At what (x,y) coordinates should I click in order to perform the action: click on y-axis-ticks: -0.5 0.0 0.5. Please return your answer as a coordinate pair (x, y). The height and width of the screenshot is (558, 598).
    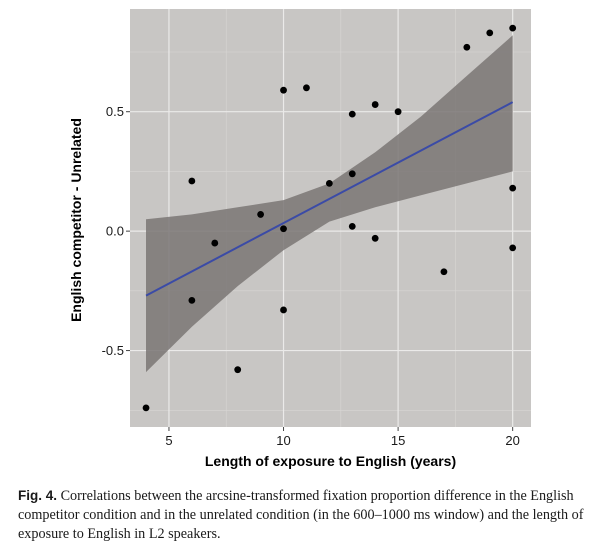
    Looking at the image, I should click on (116, 231).